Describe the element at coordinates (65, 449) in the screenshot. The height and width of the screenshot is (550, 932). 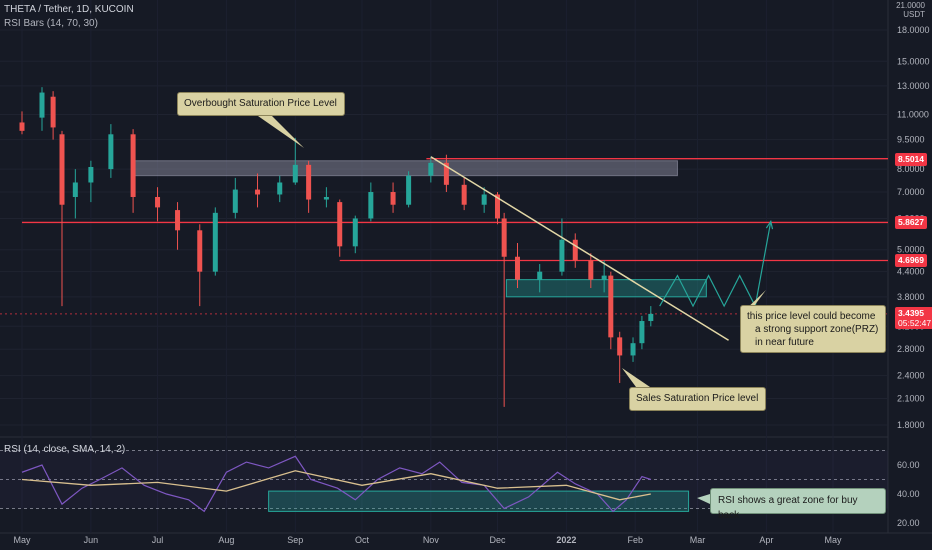
I see `rsi-title: RSI (14, close, SMA, 14, 2)` at that location.